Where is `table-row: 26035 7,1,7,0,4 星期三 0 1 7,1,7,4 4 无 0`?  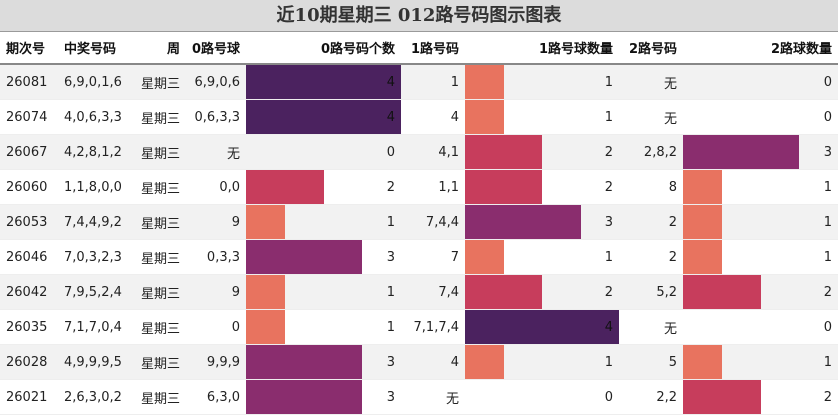
table-row: 26035 7,1,7,0,4 星期三 0 1 7,1,7,4 4 无 0 is located at coordinates (419, 327).